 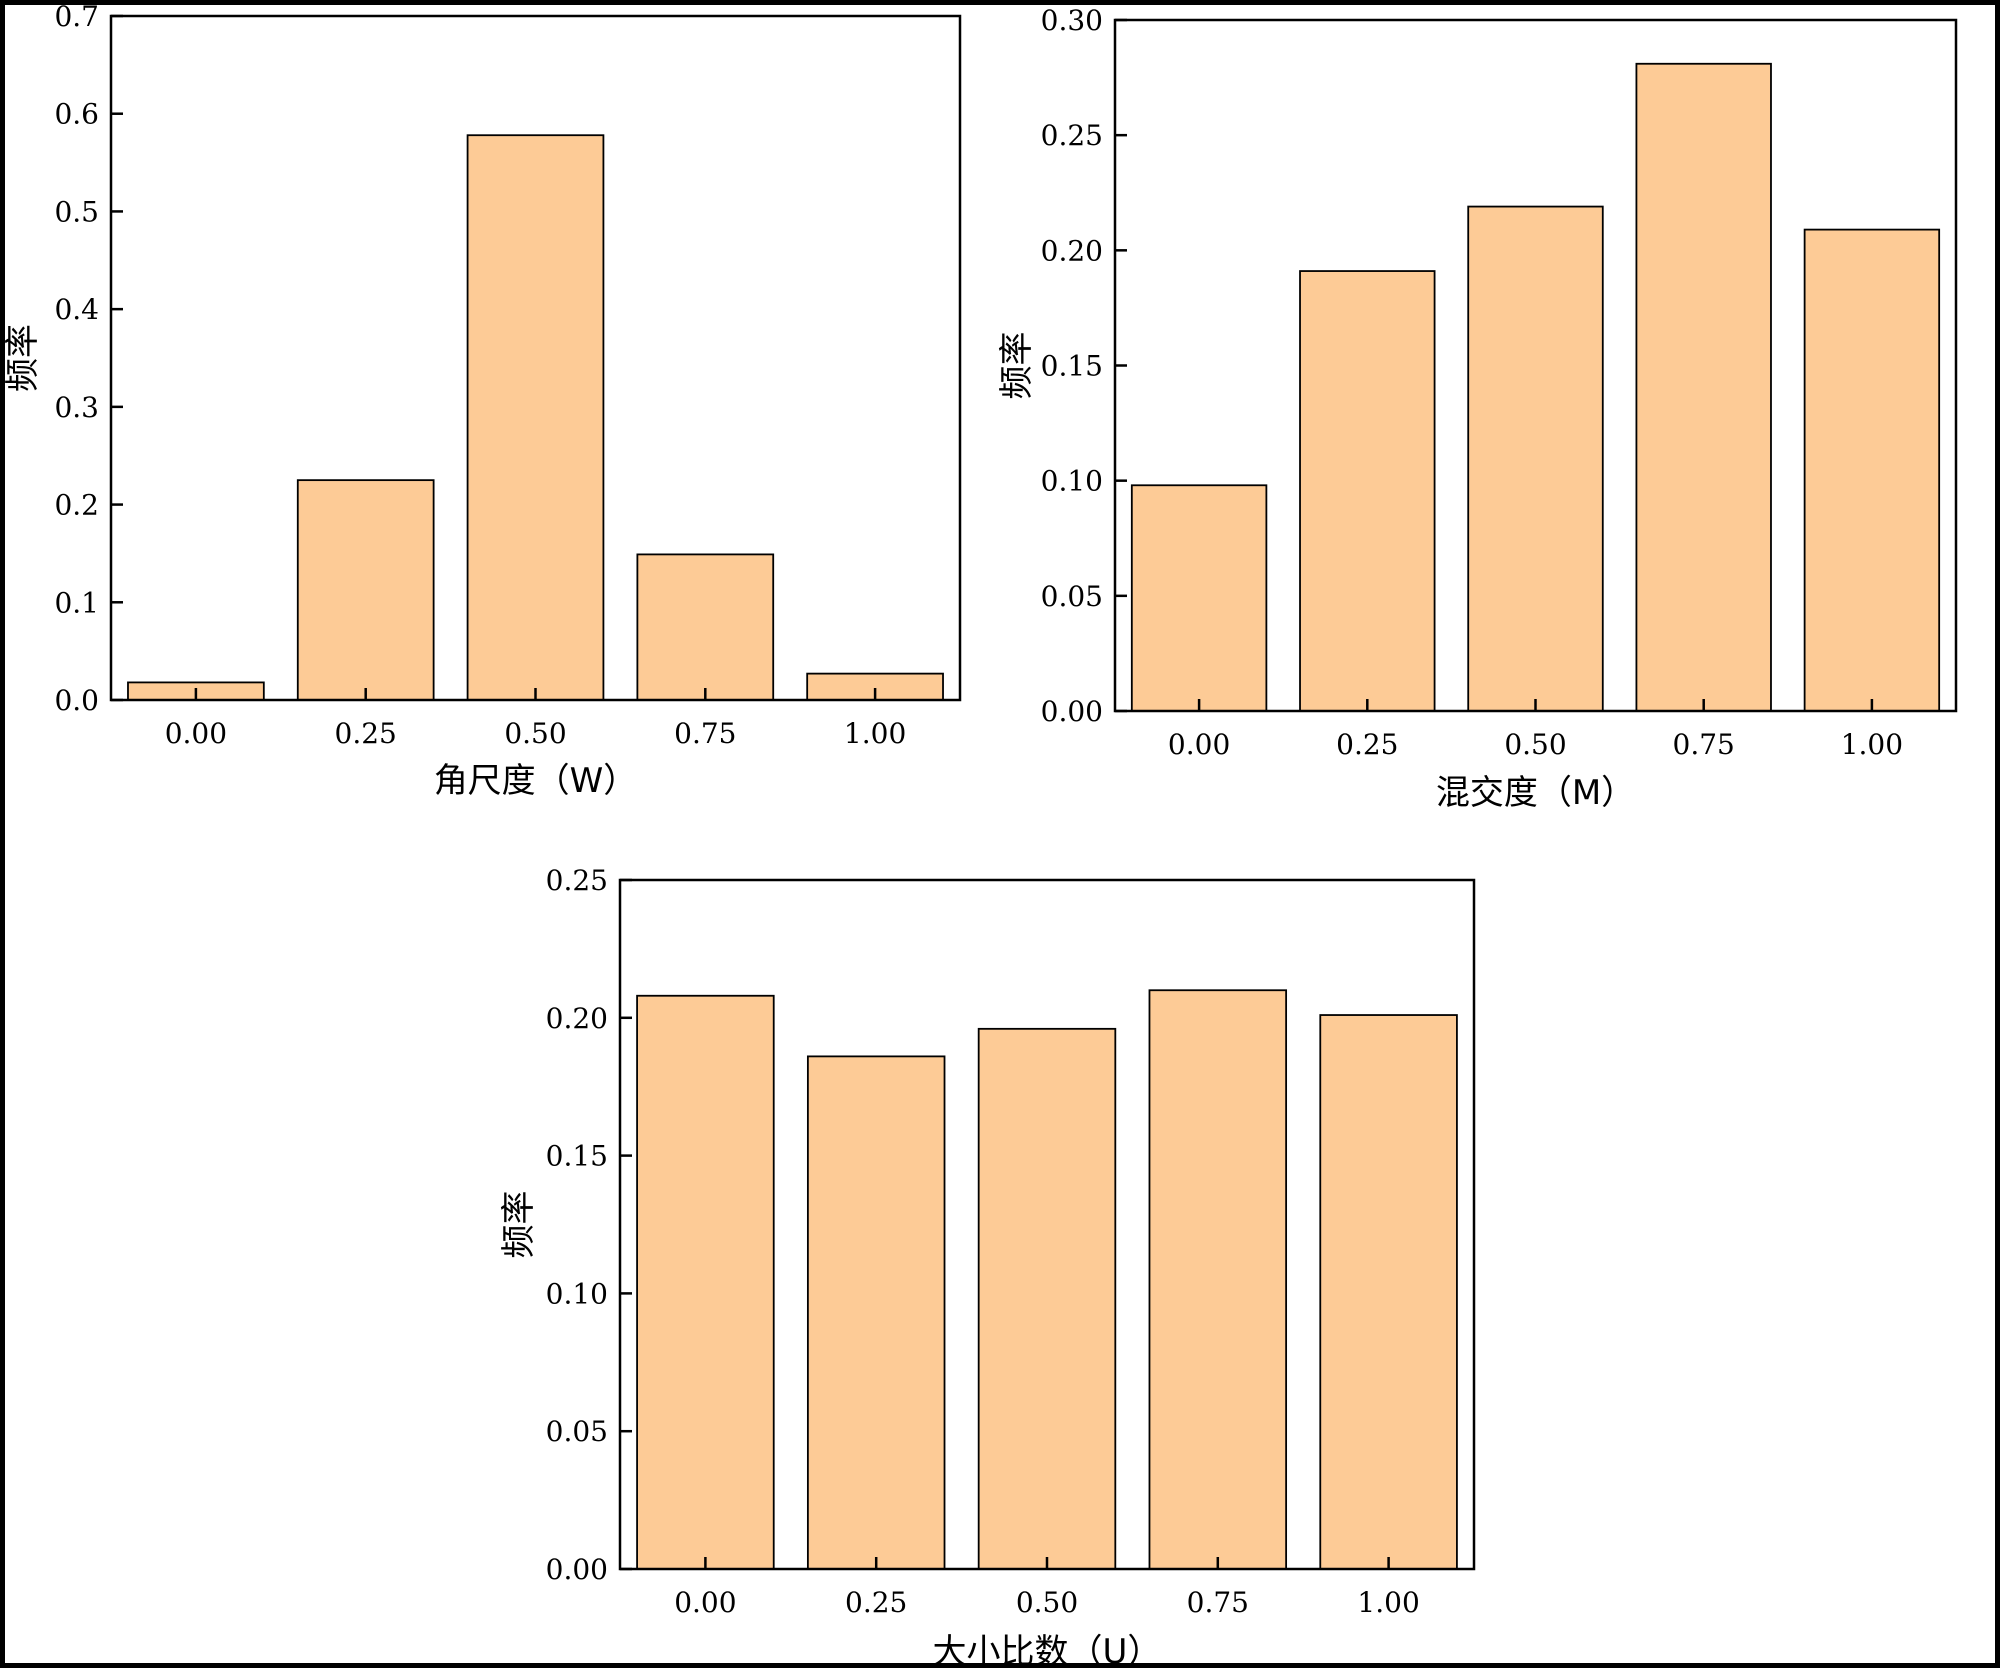 What do you see at coordinates (536, 781) in the screenshot?
I see `x-axis-title: 角尺度（W）` at bounding box center [536, 781].